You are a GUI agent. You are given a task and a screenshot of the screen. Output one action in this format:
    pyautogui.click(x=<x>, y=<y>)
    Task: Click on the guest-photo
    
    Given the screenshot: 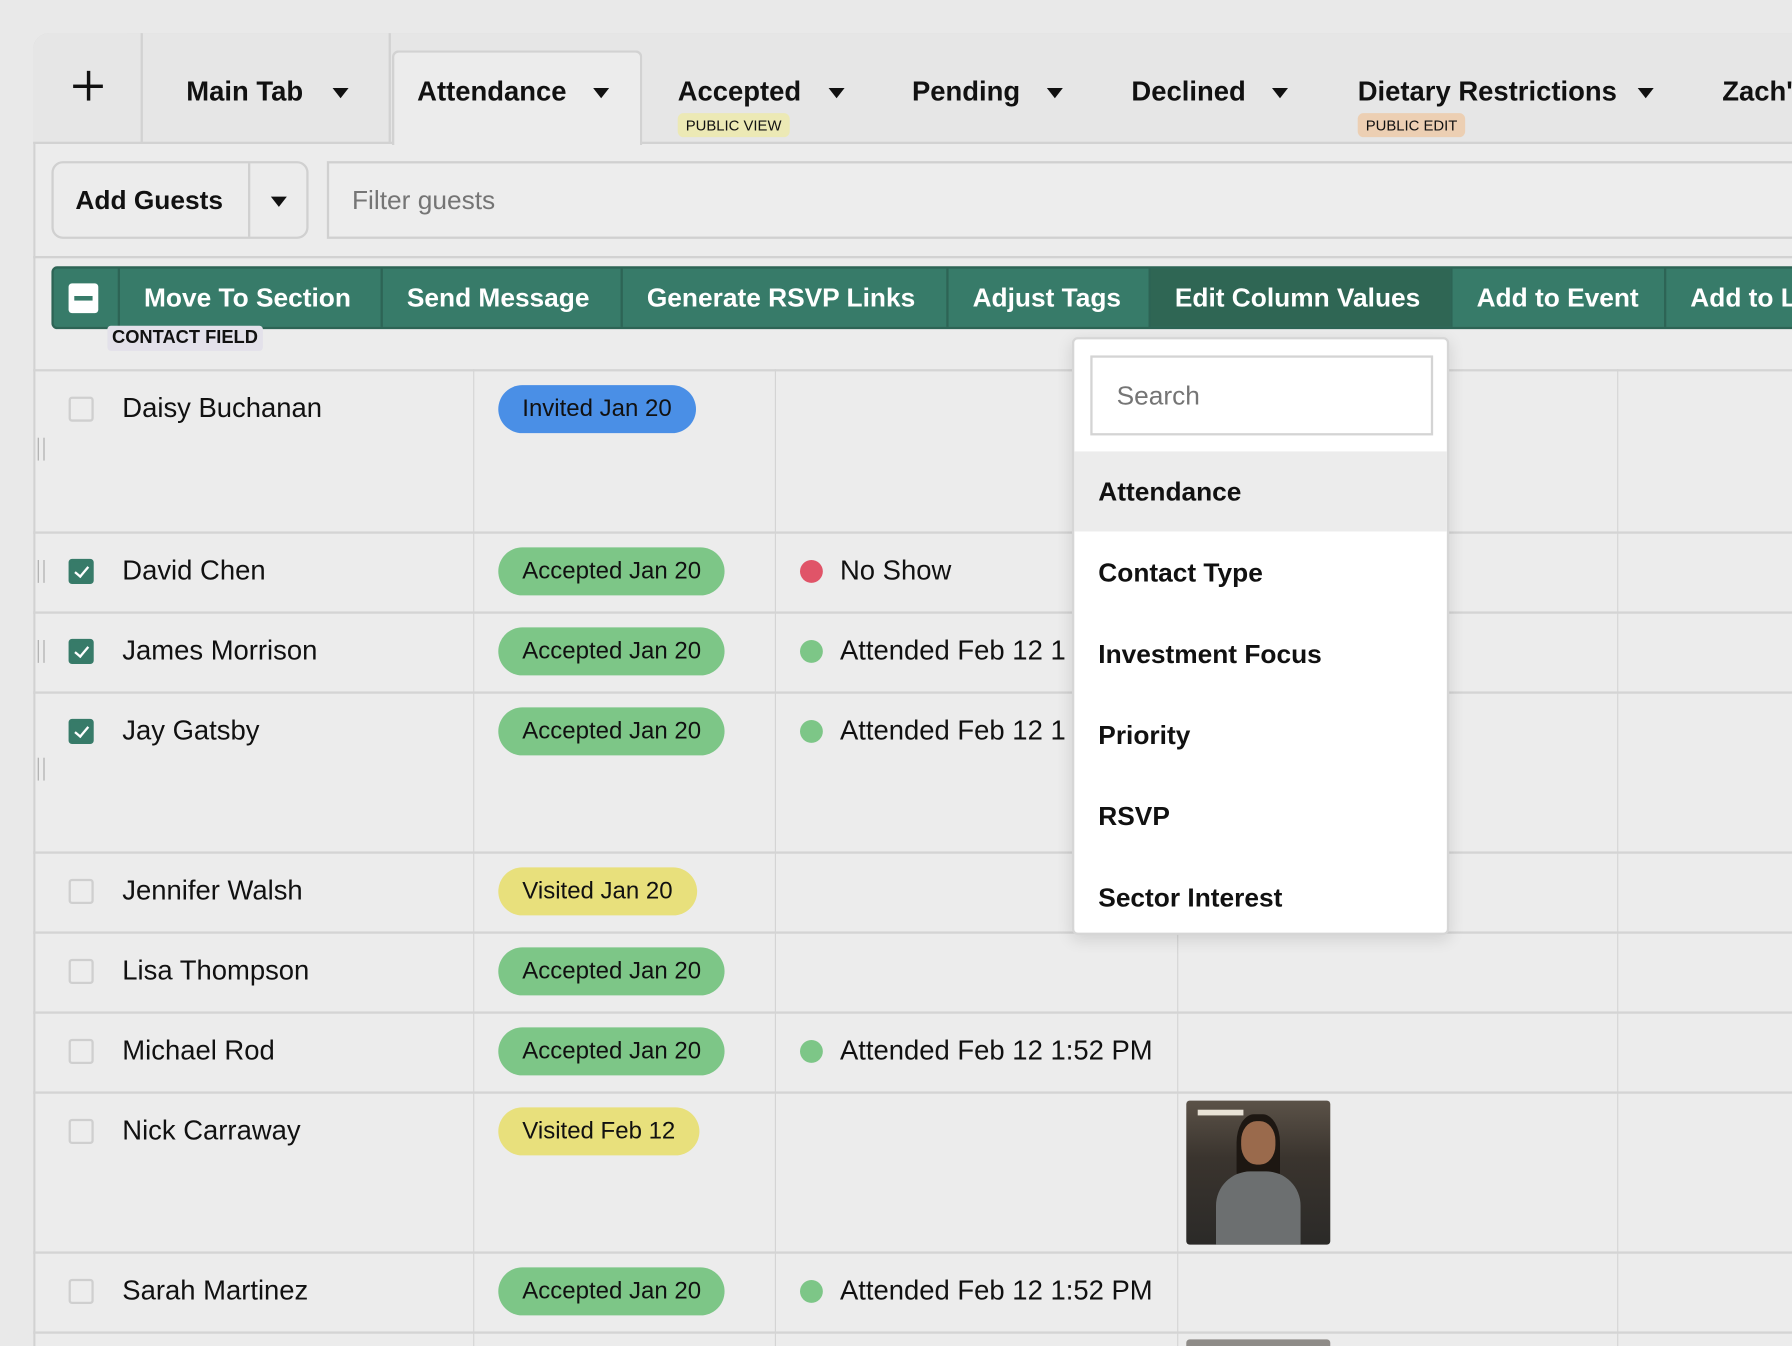 What is the action you would take?
    pyautogui.click(x=1258, y=1342)
    